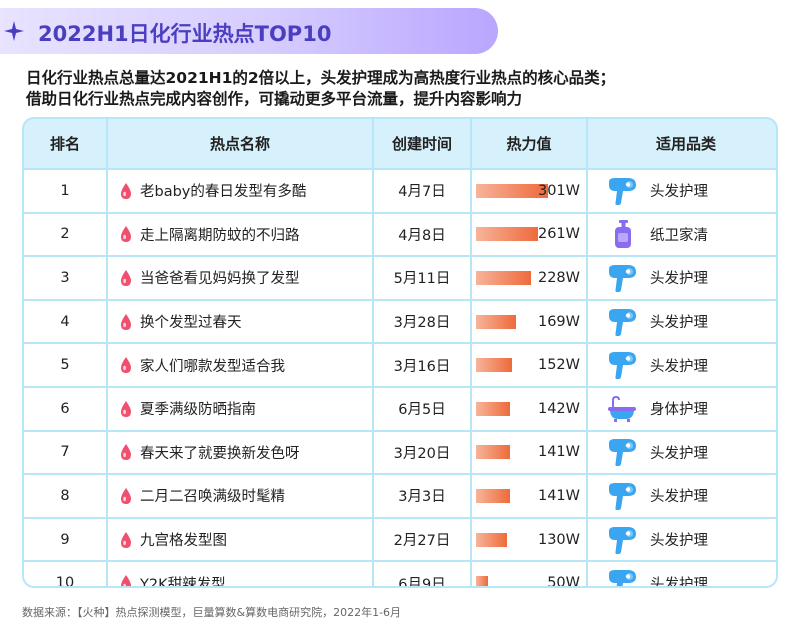  What do you see at coordinates (240, 539) in the screenshot?
I see `hotspot-name-cell: 九宫格发型图` at bounding box center [240, 539].